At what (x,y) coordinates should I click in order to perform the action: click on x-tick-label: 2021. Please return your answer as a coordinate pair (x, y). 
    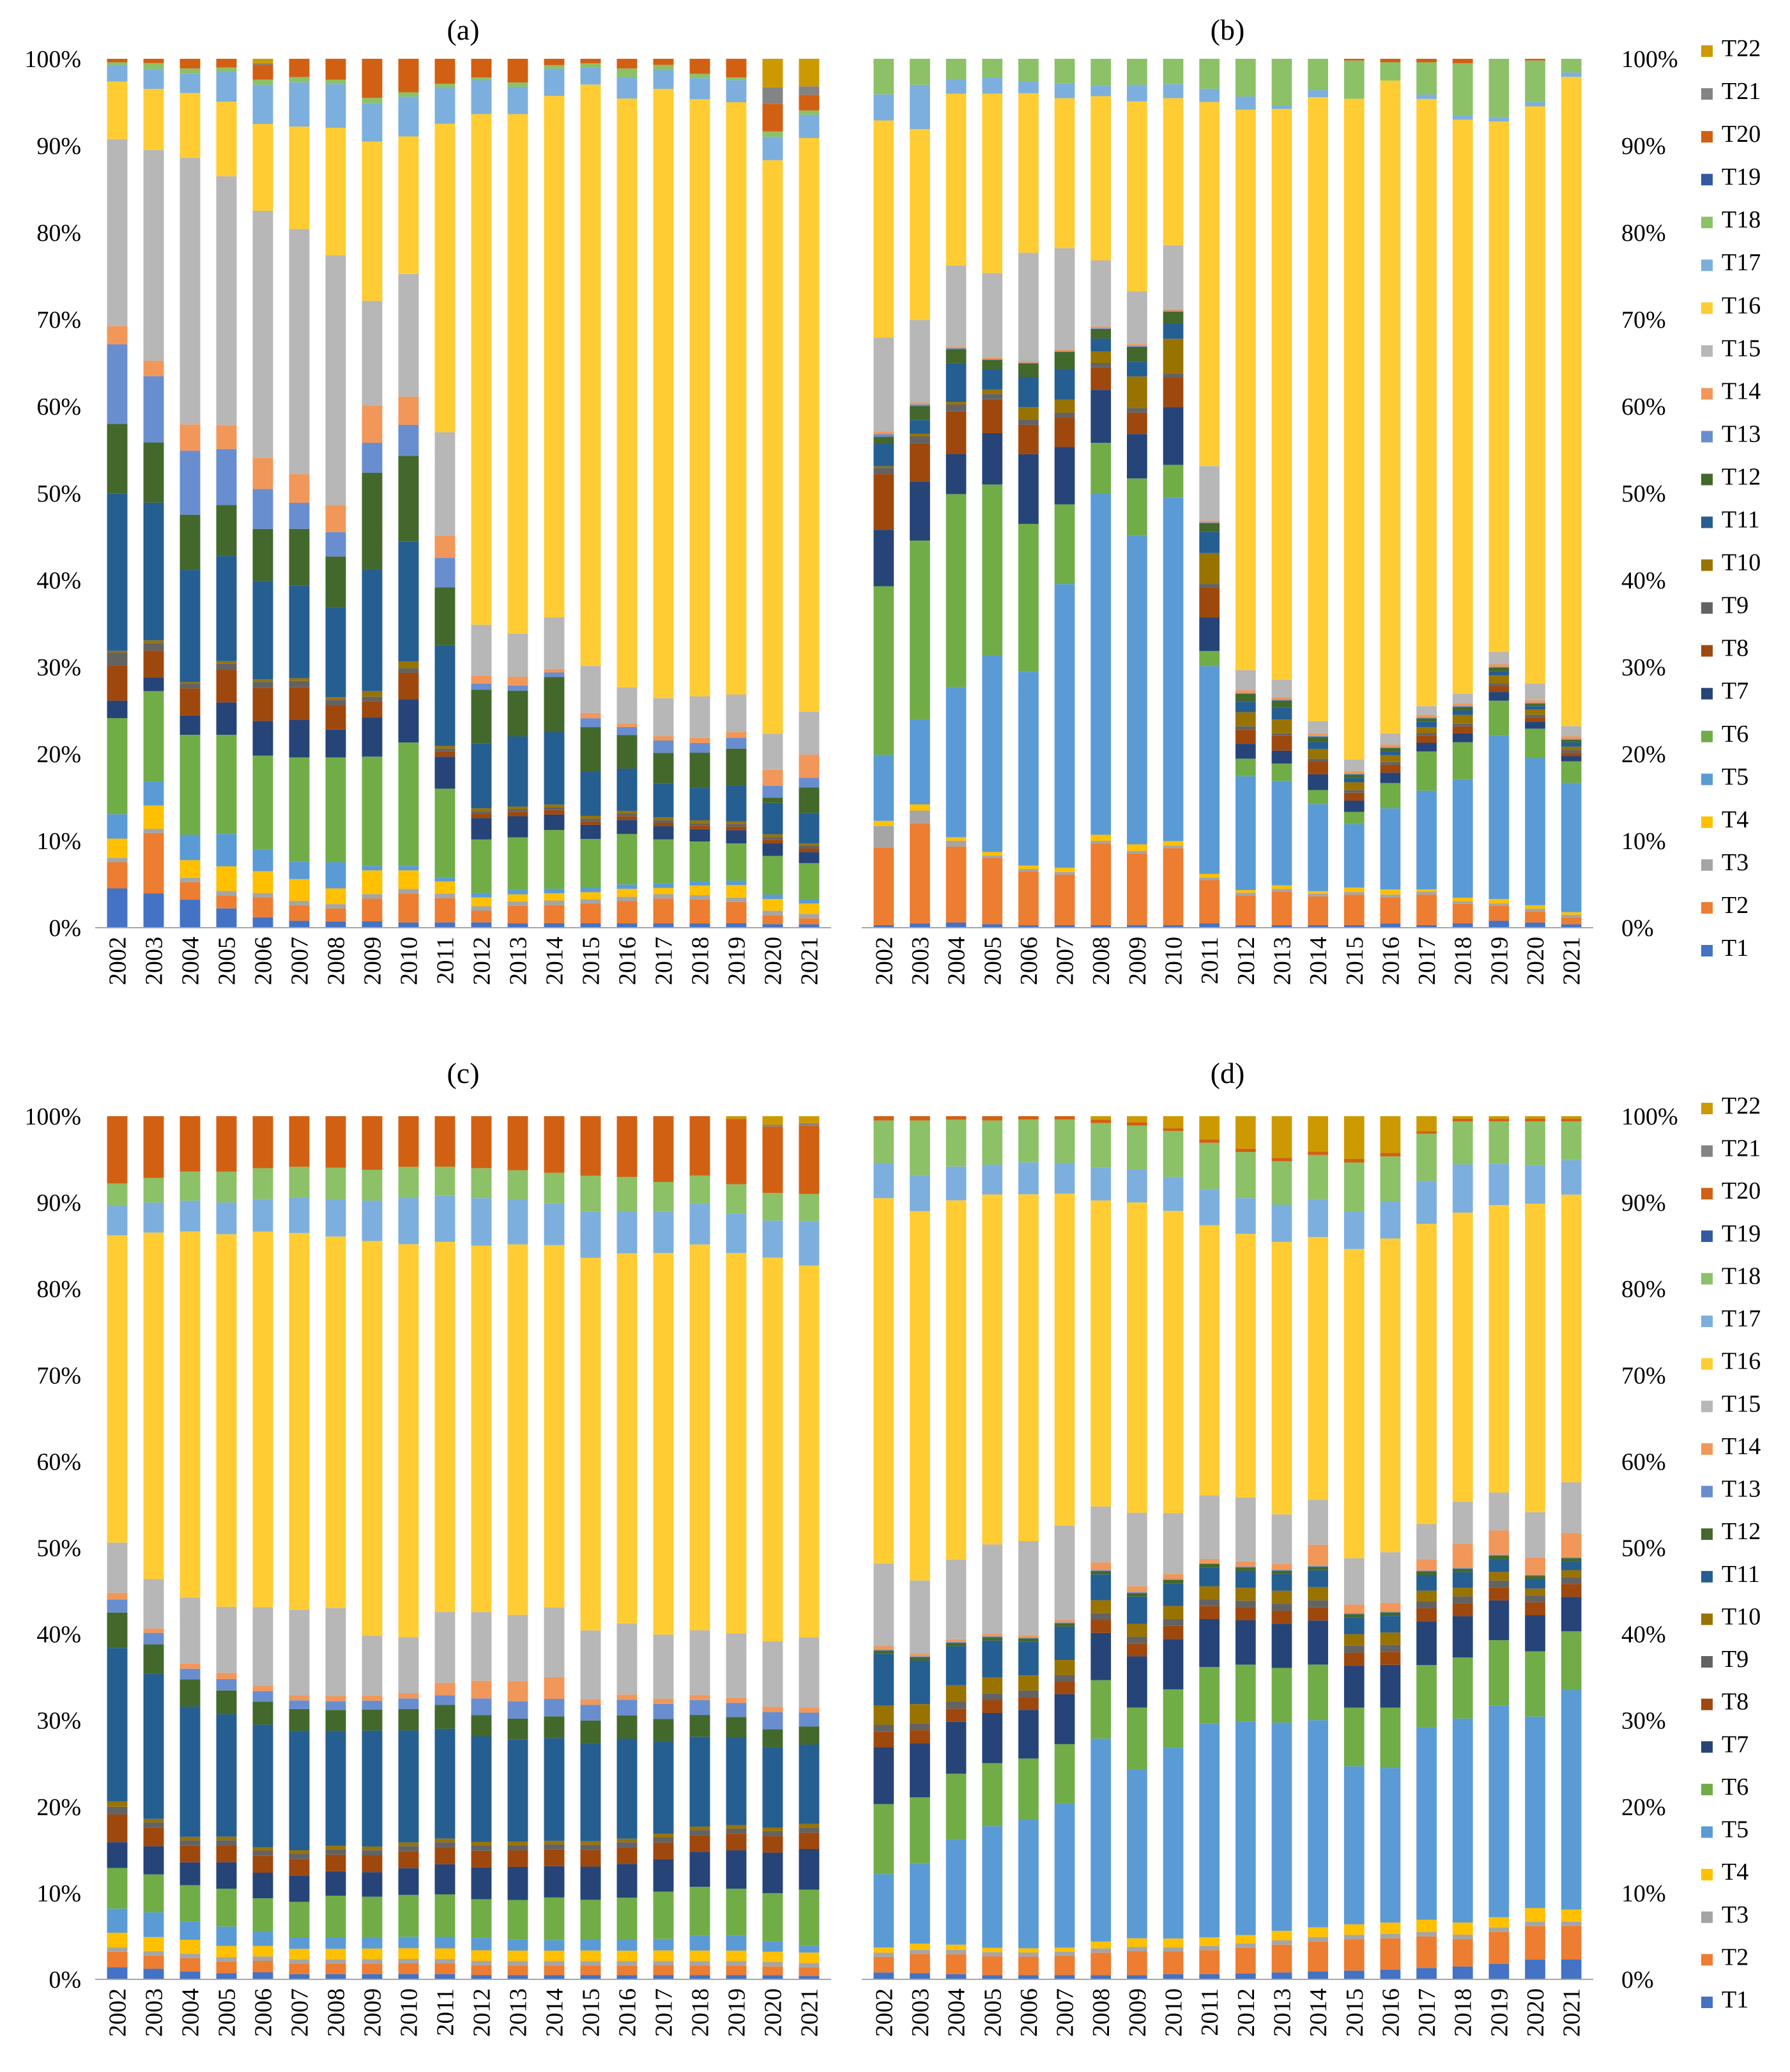
    Looking at the image, I should click on (810, 2012).